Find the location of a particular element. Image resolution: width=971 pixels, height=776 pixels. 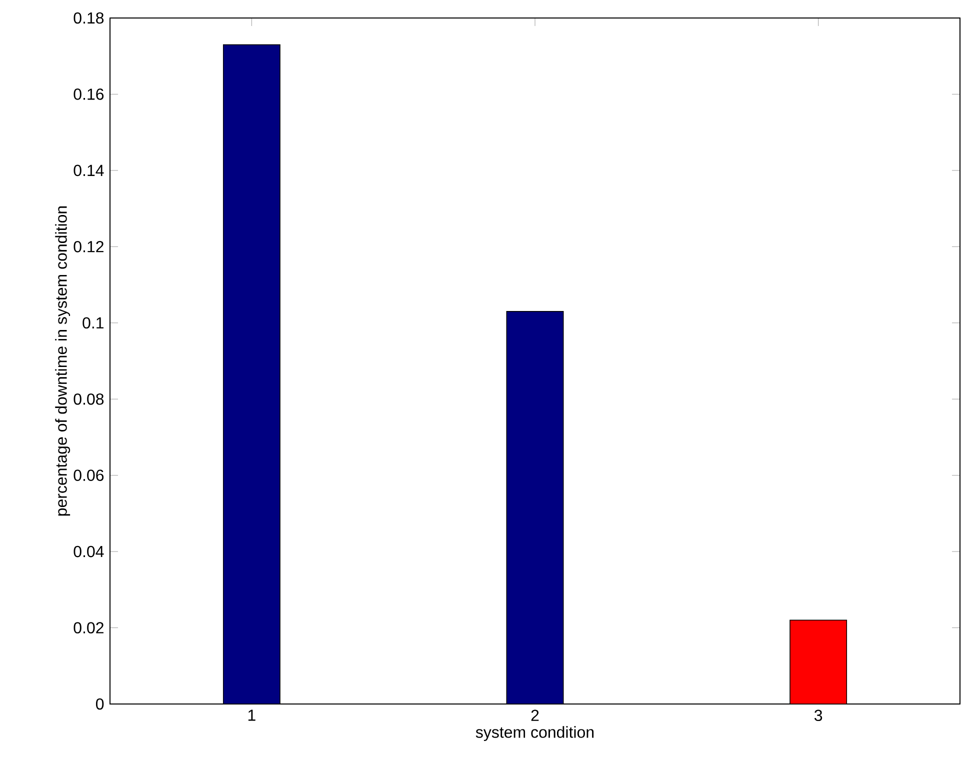

x-tick-label: 3 is located at coordinates (818, 716).